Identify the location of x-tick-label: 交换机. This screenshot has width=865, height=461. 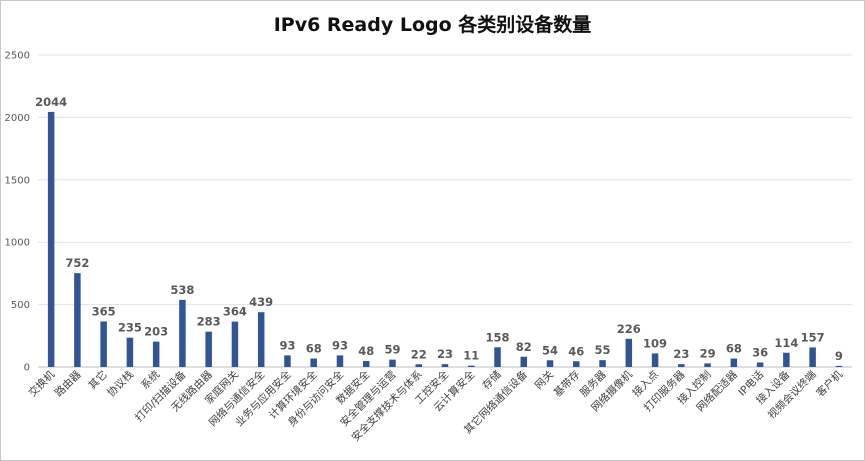
(42, 384).